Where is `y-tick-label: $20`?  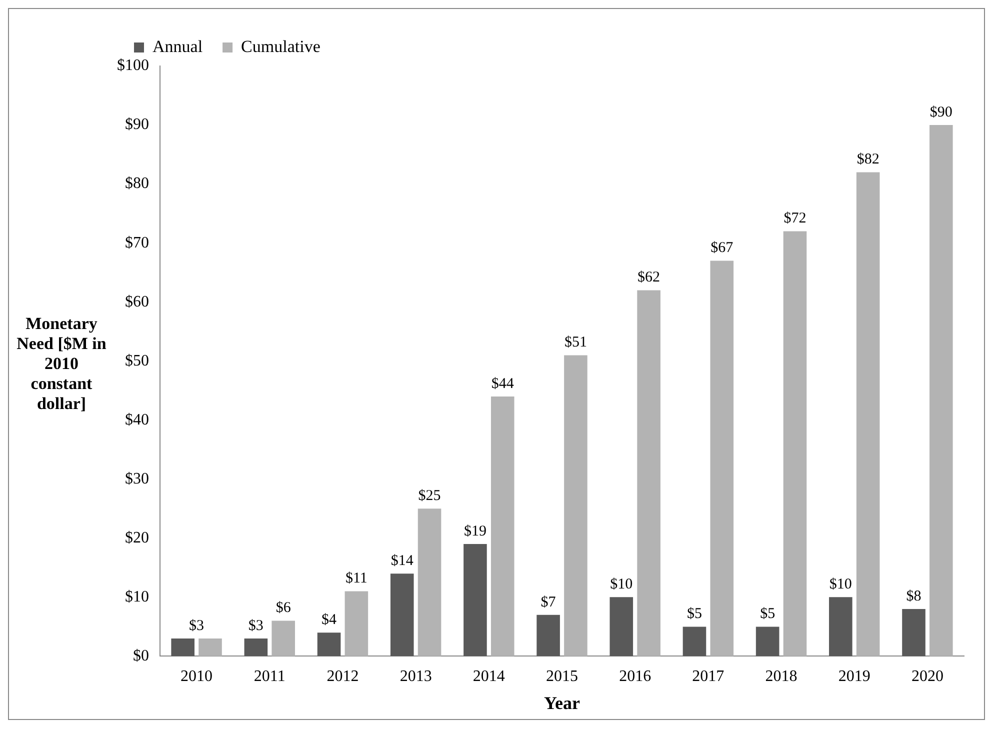
y-tick-label: $20 is located at coordinates (137, 537).